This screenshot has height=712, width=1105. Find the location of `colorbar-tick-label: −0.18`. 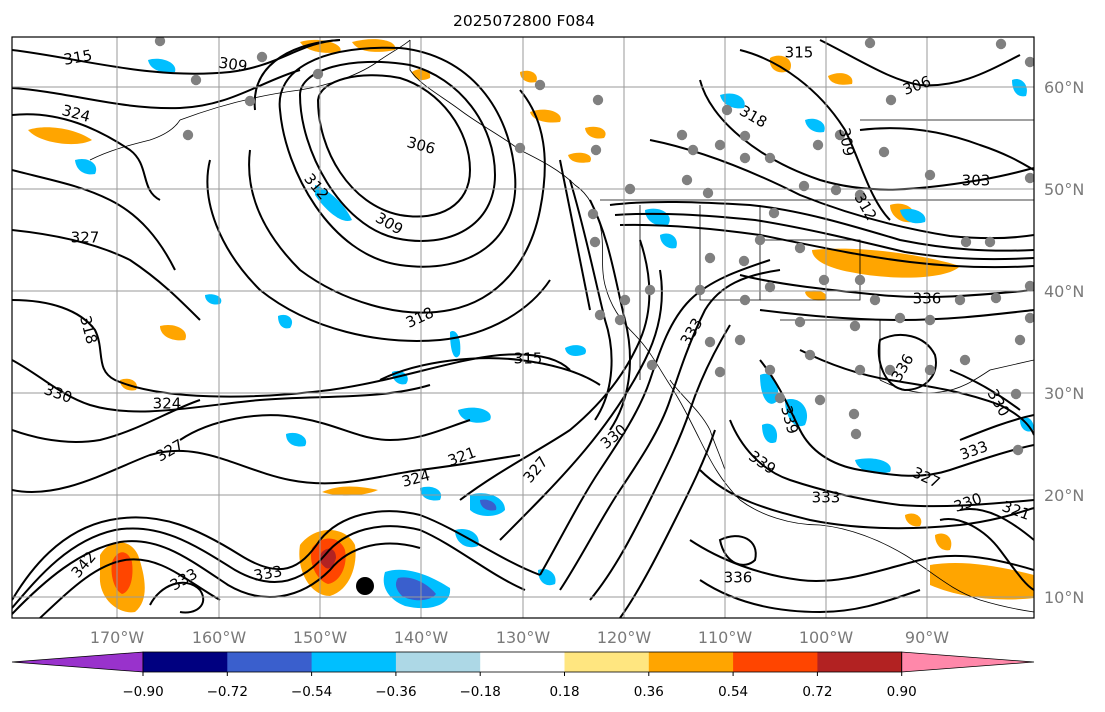

colorbar-tick-label: −0.18 is located at coordinates (480, 692).